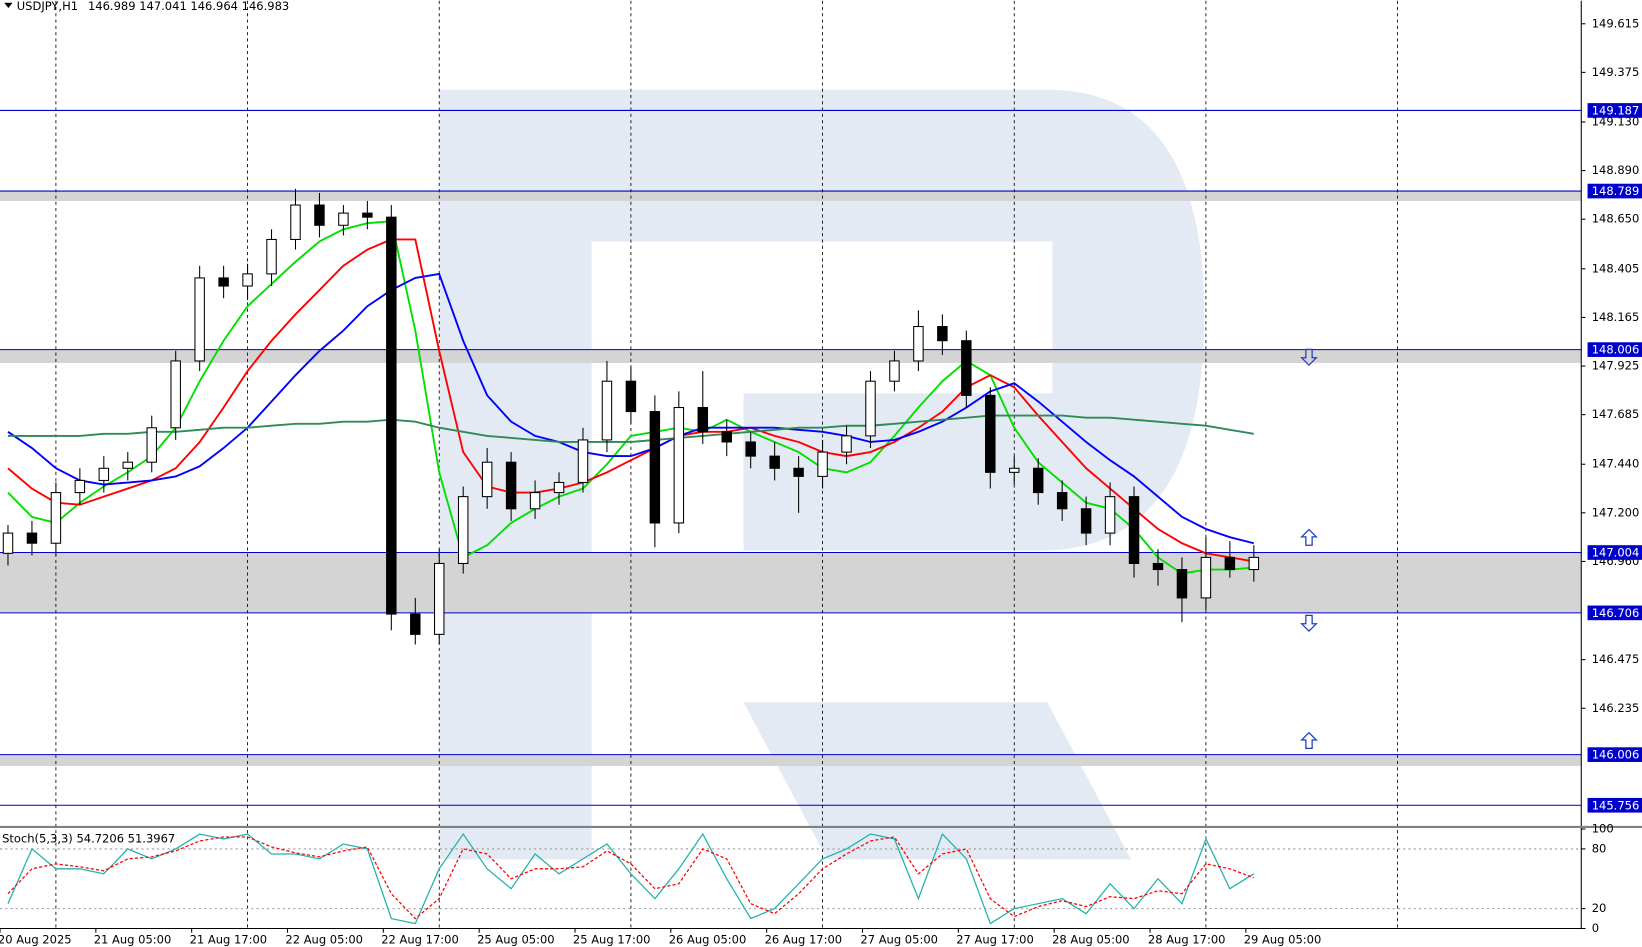  What do you see at coordinates (937, 781) in the screenshot?
I see `watermark-leg` at bounding box center [937, 781].